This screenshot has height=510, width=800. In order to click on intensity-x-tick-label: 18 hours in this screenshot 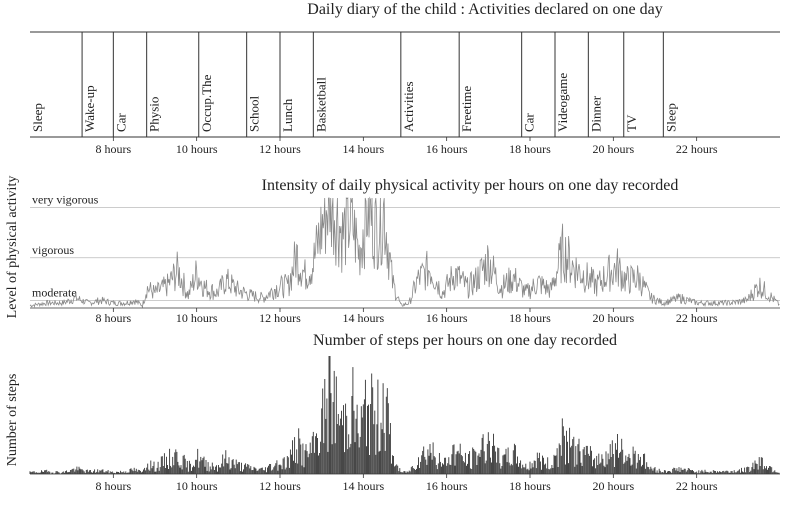, I will do `click(530, 318)`.